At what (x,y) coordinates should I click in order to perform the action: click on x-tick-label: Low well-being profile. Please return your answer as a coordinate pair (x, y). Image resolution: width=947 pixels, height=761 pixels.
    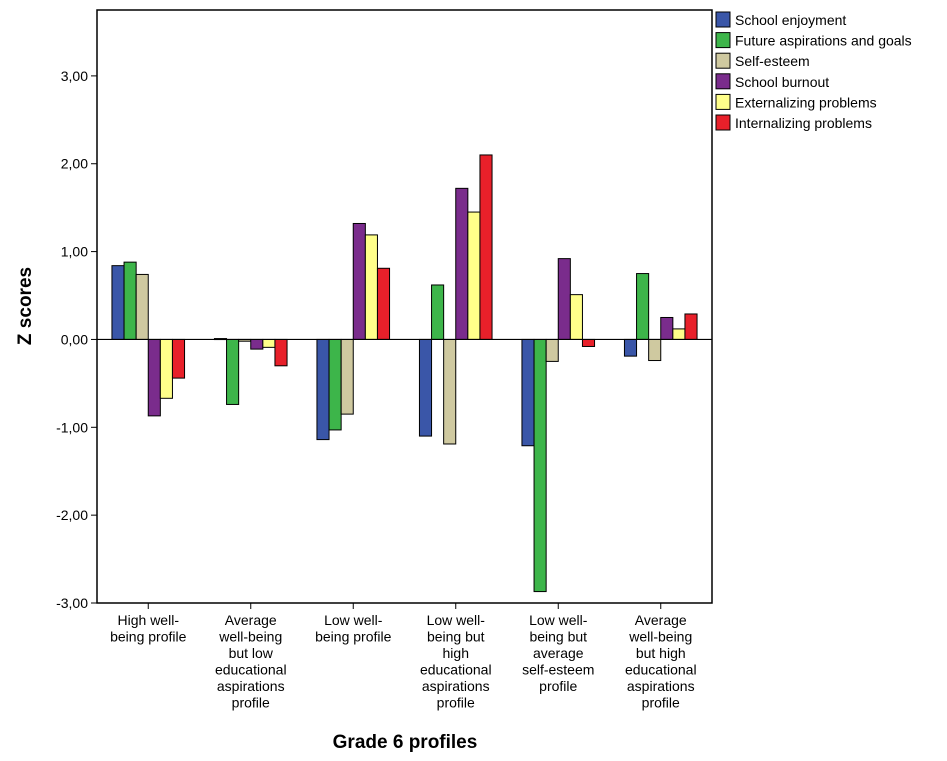
    Looking at the image, I should click on (353, 628).